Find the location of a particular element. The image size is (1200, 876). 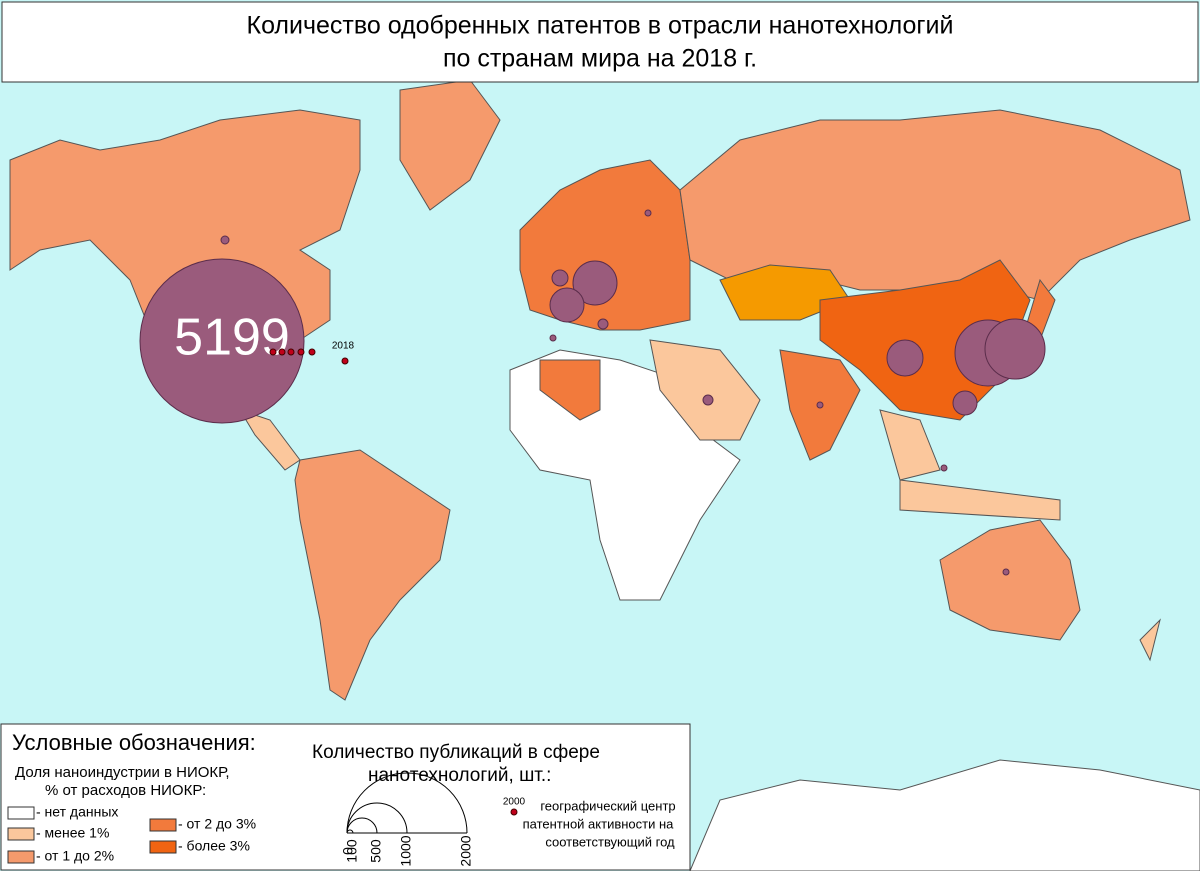

title-box is located at coordinates (600, 42).